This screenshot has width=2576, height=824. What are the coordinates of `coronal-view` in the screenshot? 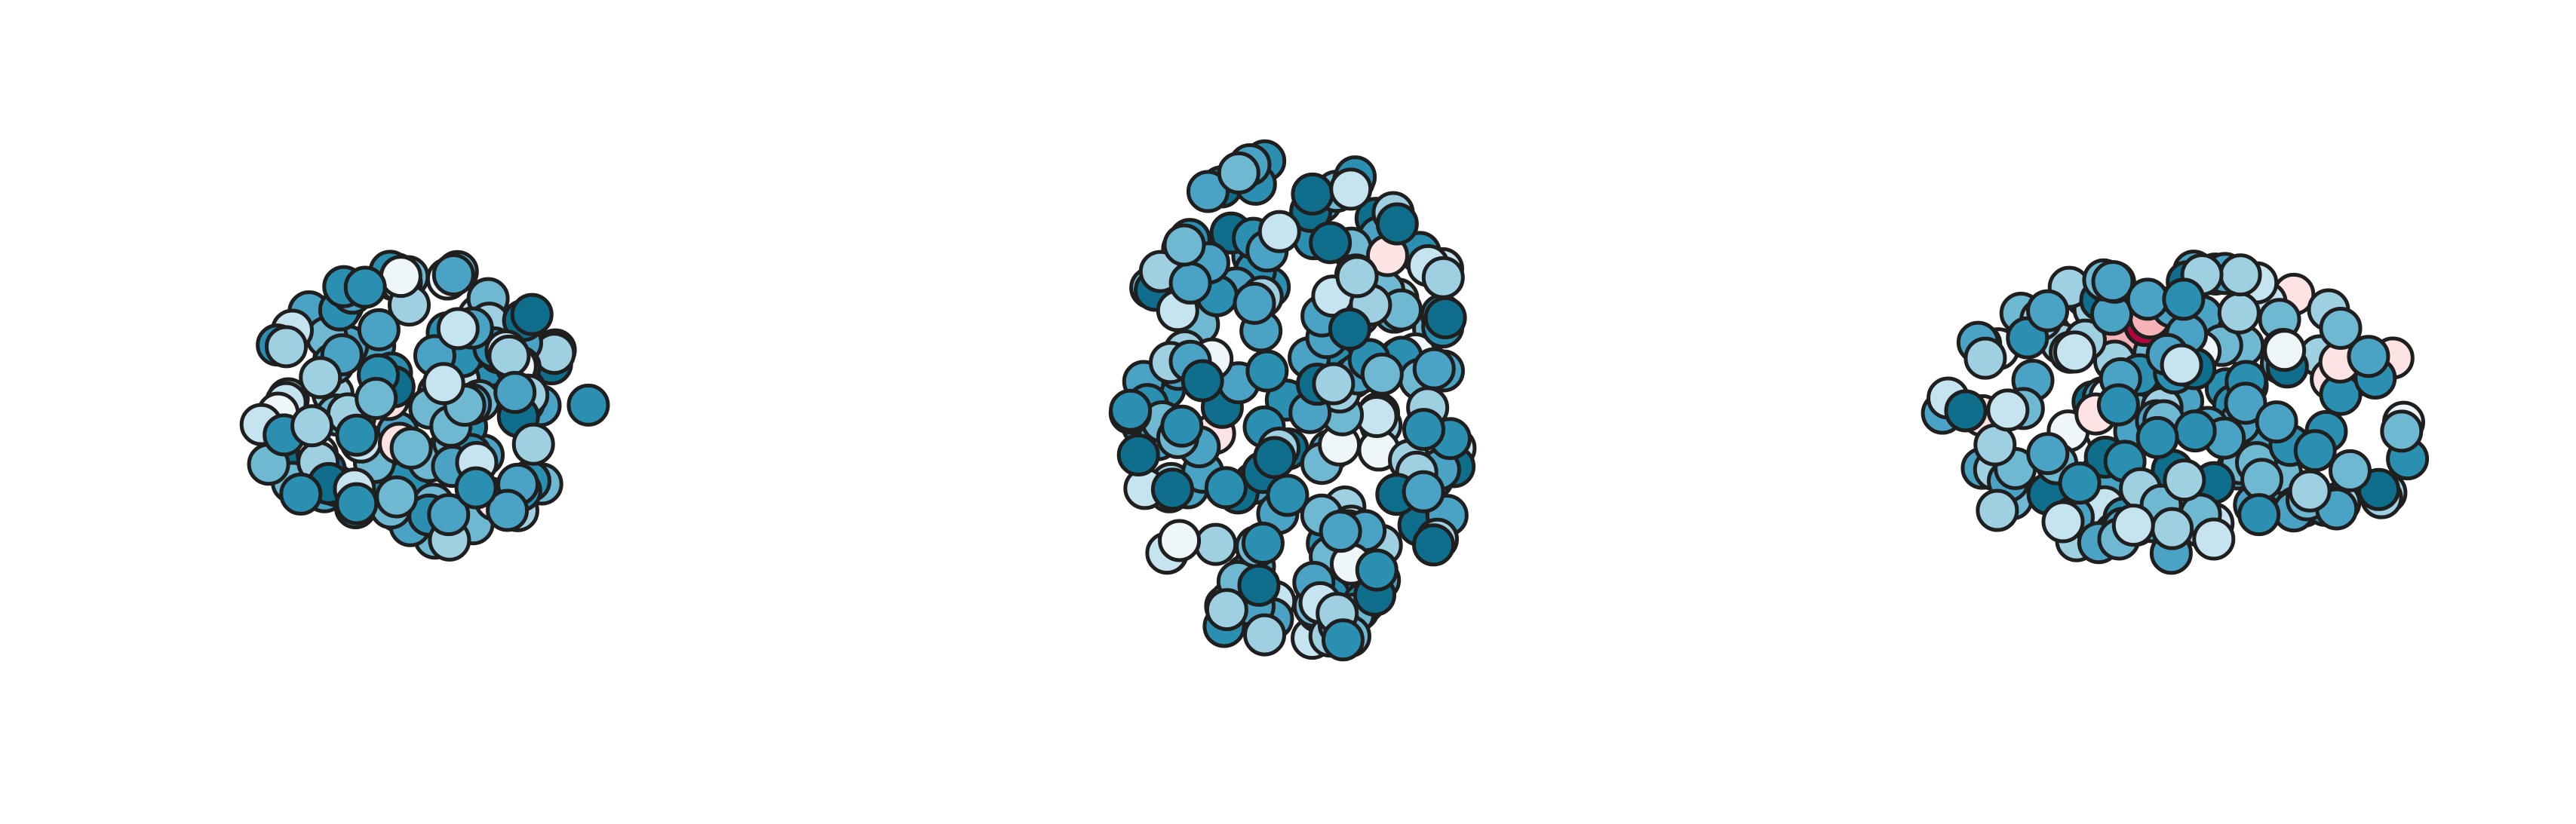 It's located at (424, 406).